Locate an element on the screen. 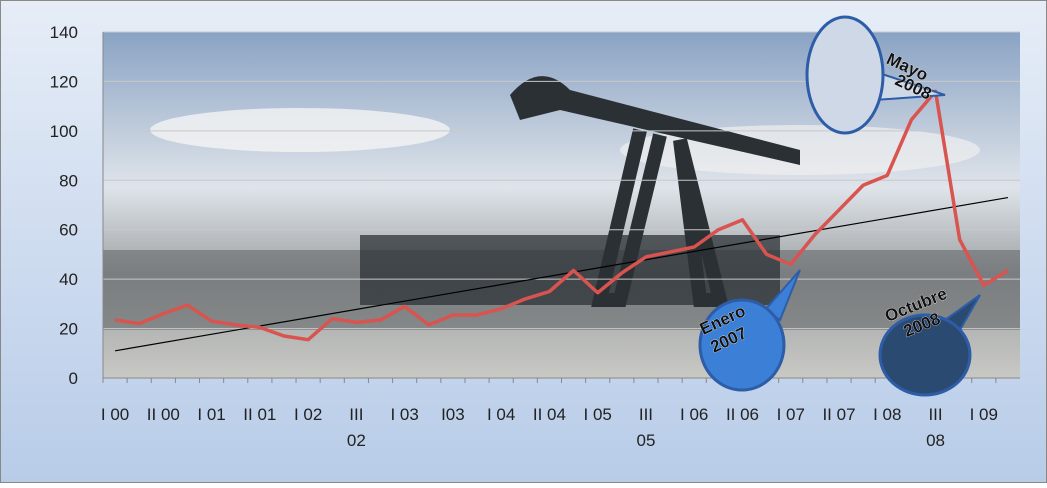 This screenshot has width=1047, height=488. x-tick-label: I 01 is located at coordinates (211, 414).